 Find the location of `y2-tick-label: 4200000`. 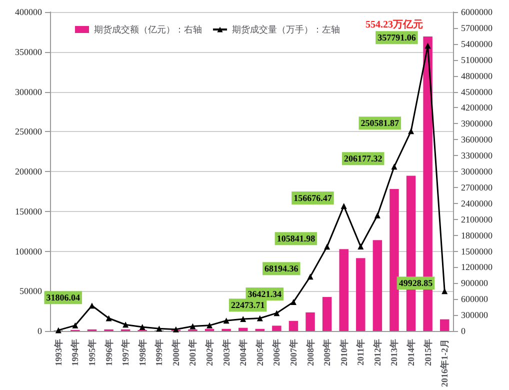

y2-tick-label: 4200000 is located at coordinates (477, 107).